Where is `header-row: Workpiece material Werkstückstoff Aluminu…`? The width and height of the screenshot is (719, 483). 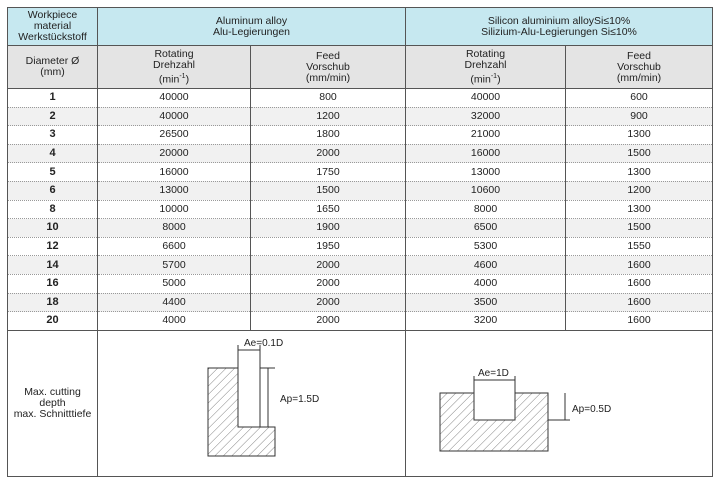 header-row: Workpiece material Werkstückstoff Aluminu… is located at coordinates (360, 26).